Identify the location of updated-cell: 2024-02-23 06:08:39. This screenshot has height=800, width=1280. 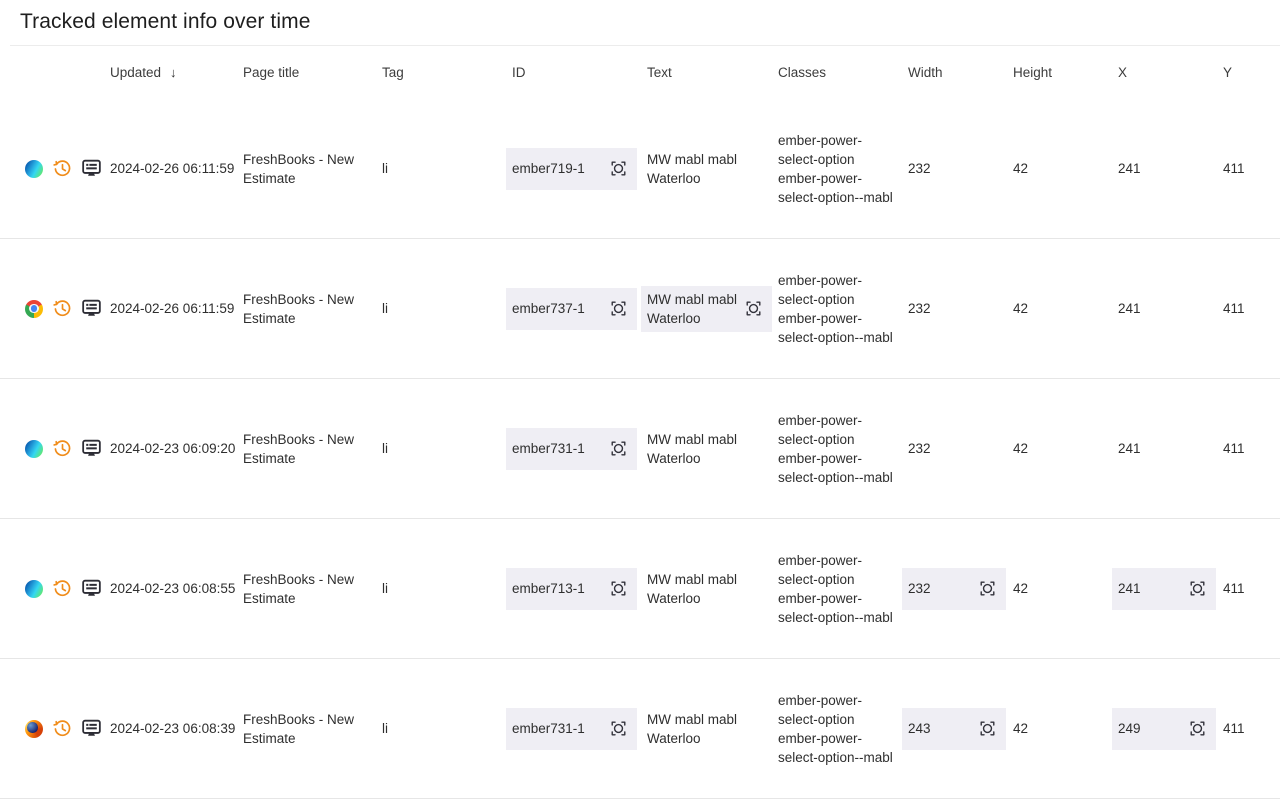
(173, 728).